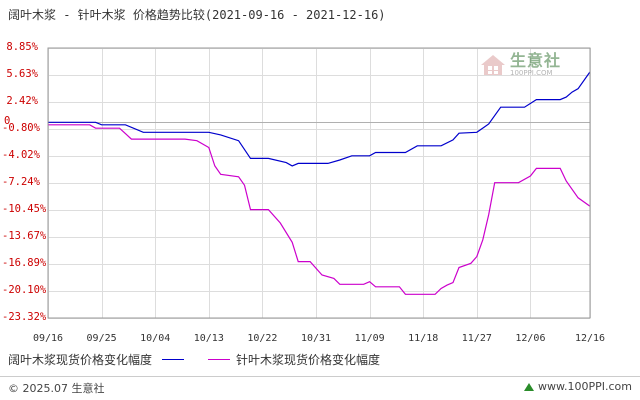 The width and height of the screenshot is (640, 400). I want to click on y-tick-label: 8.85%, so click(22, 47).